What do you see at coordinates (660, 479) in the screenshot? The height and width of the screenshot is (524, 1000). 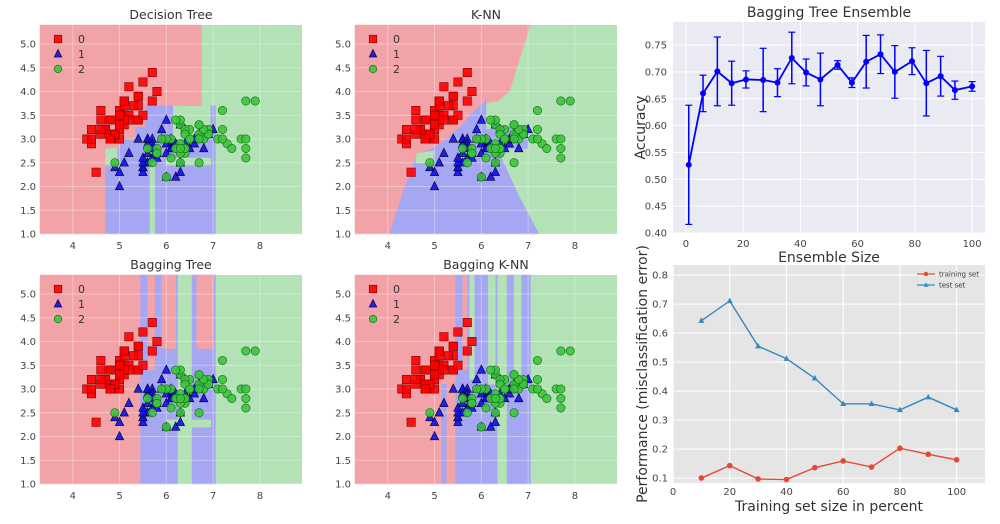 I see `y-tick-label: 0.1` at bounding box center [660, 479].